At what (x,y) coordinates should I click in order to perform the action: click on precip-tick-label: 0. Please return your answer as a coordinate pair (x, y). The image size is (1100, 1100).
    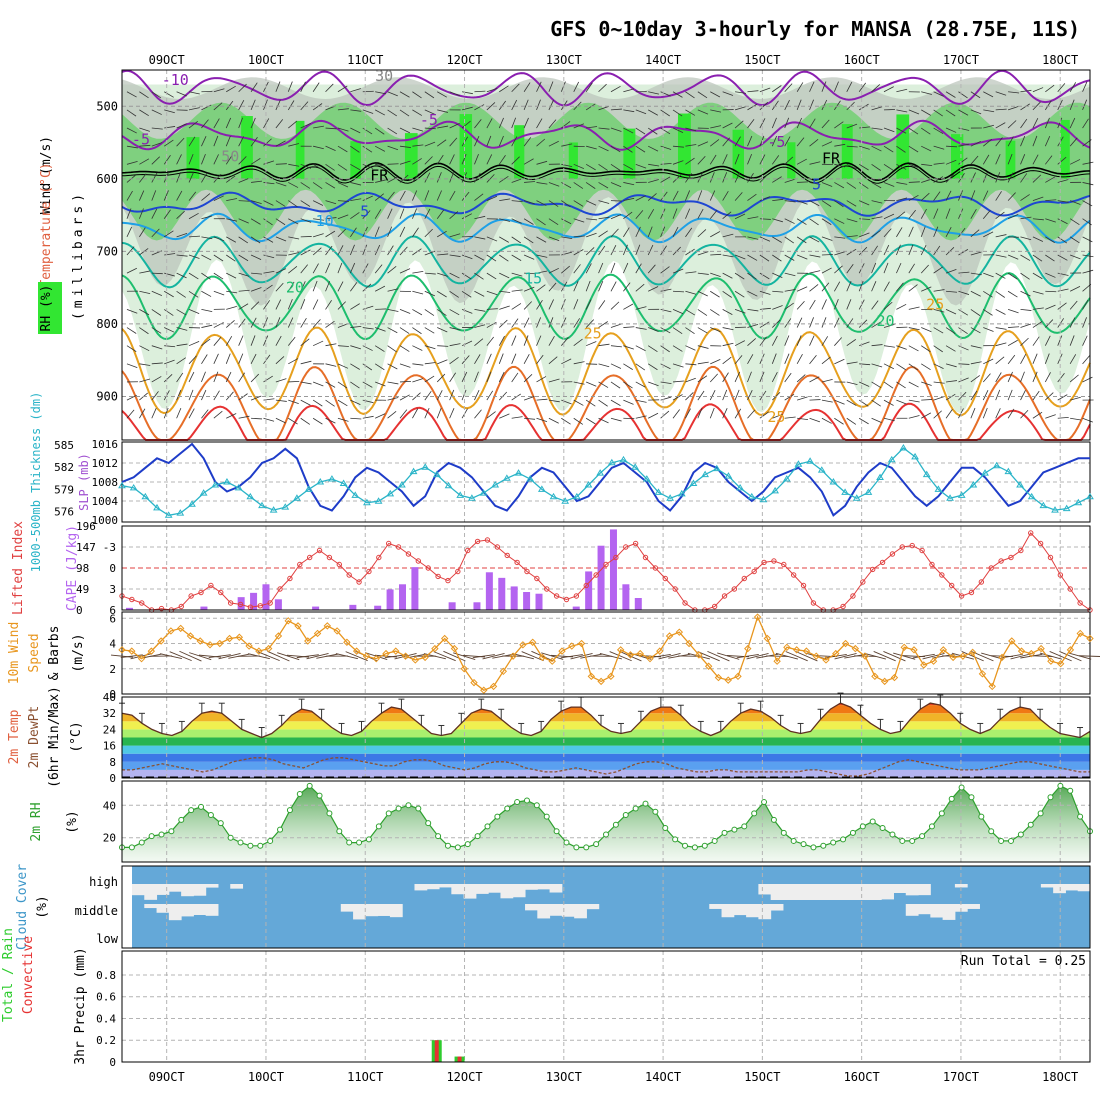
    Looking at the image, I should click on (112, 1062).